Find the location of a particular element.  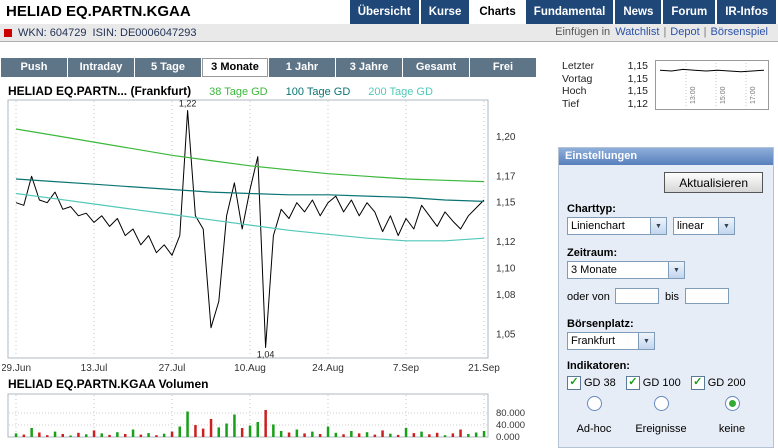

intraday-sparkline: 13:00 15:00 17:00 is located at coordinates (712, 85).